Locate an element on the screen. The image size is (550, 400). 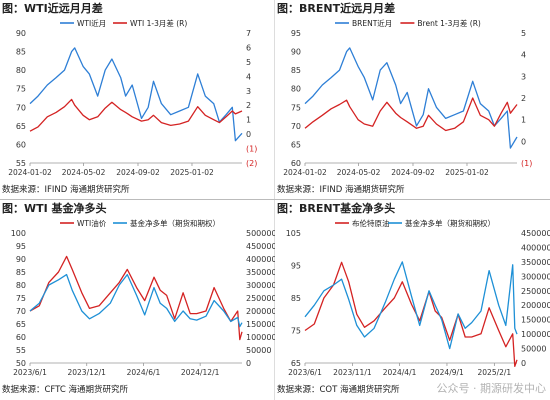
y-left-tick-label: 105 is located at coordinates (293, 233).